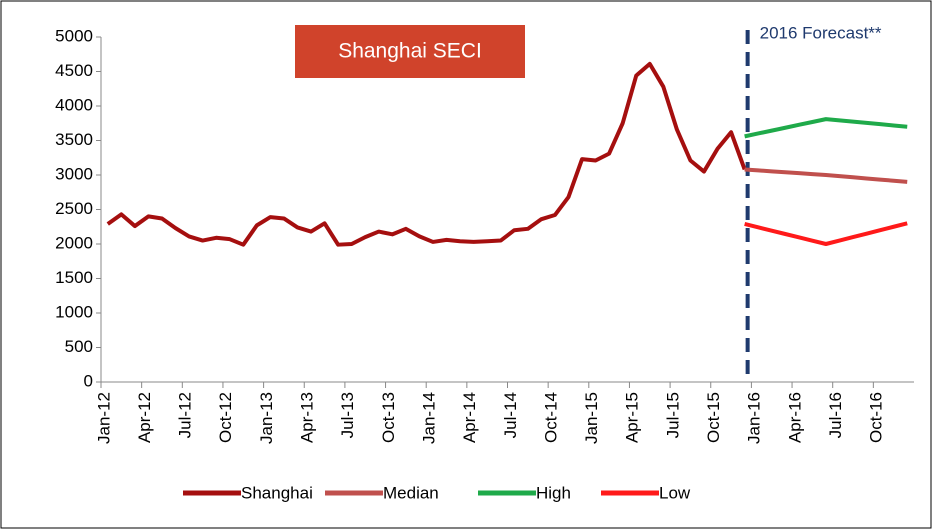 The width and height of the screenshot is (932, 529). Describe the element at coordinates (74, 173) in the screenshot. I see `y-tick-label: 3000` at that location.